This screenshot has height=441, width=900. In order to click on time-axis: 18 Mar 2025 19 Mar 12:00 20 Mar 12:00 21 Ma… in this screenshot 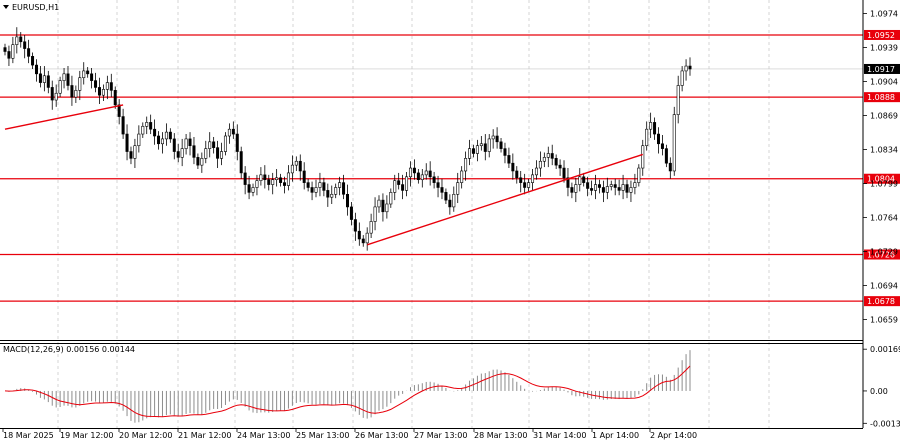, I will do `click(349, 434)`.